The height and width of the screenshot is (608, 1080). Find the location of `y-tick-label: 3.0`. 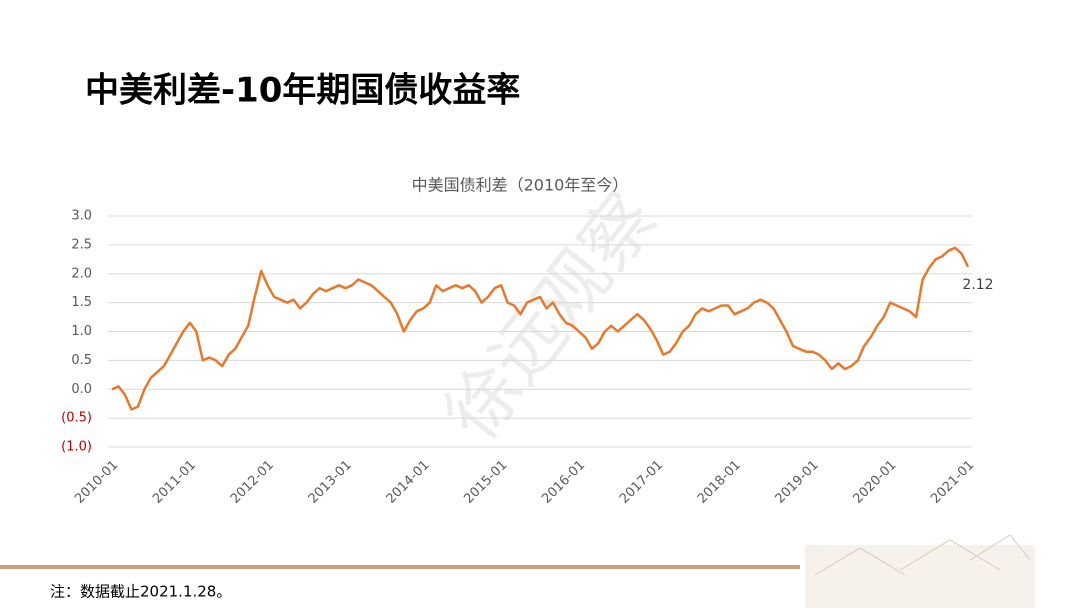

y-tick-label: 3.0 is located at coordinates (81, 216).